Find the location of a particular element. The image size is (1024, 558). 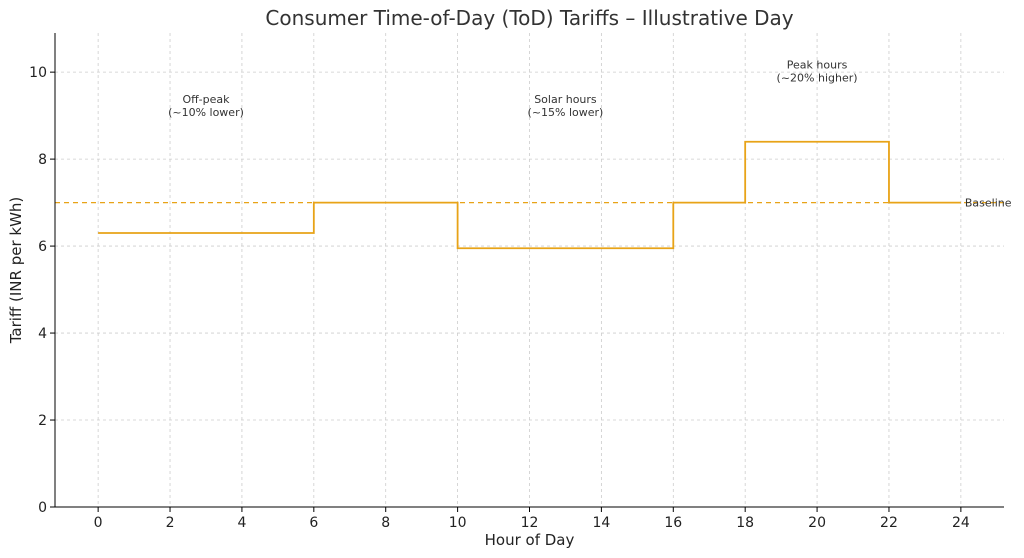

x-tick-label: 18 is located at coordinates (745, 523).